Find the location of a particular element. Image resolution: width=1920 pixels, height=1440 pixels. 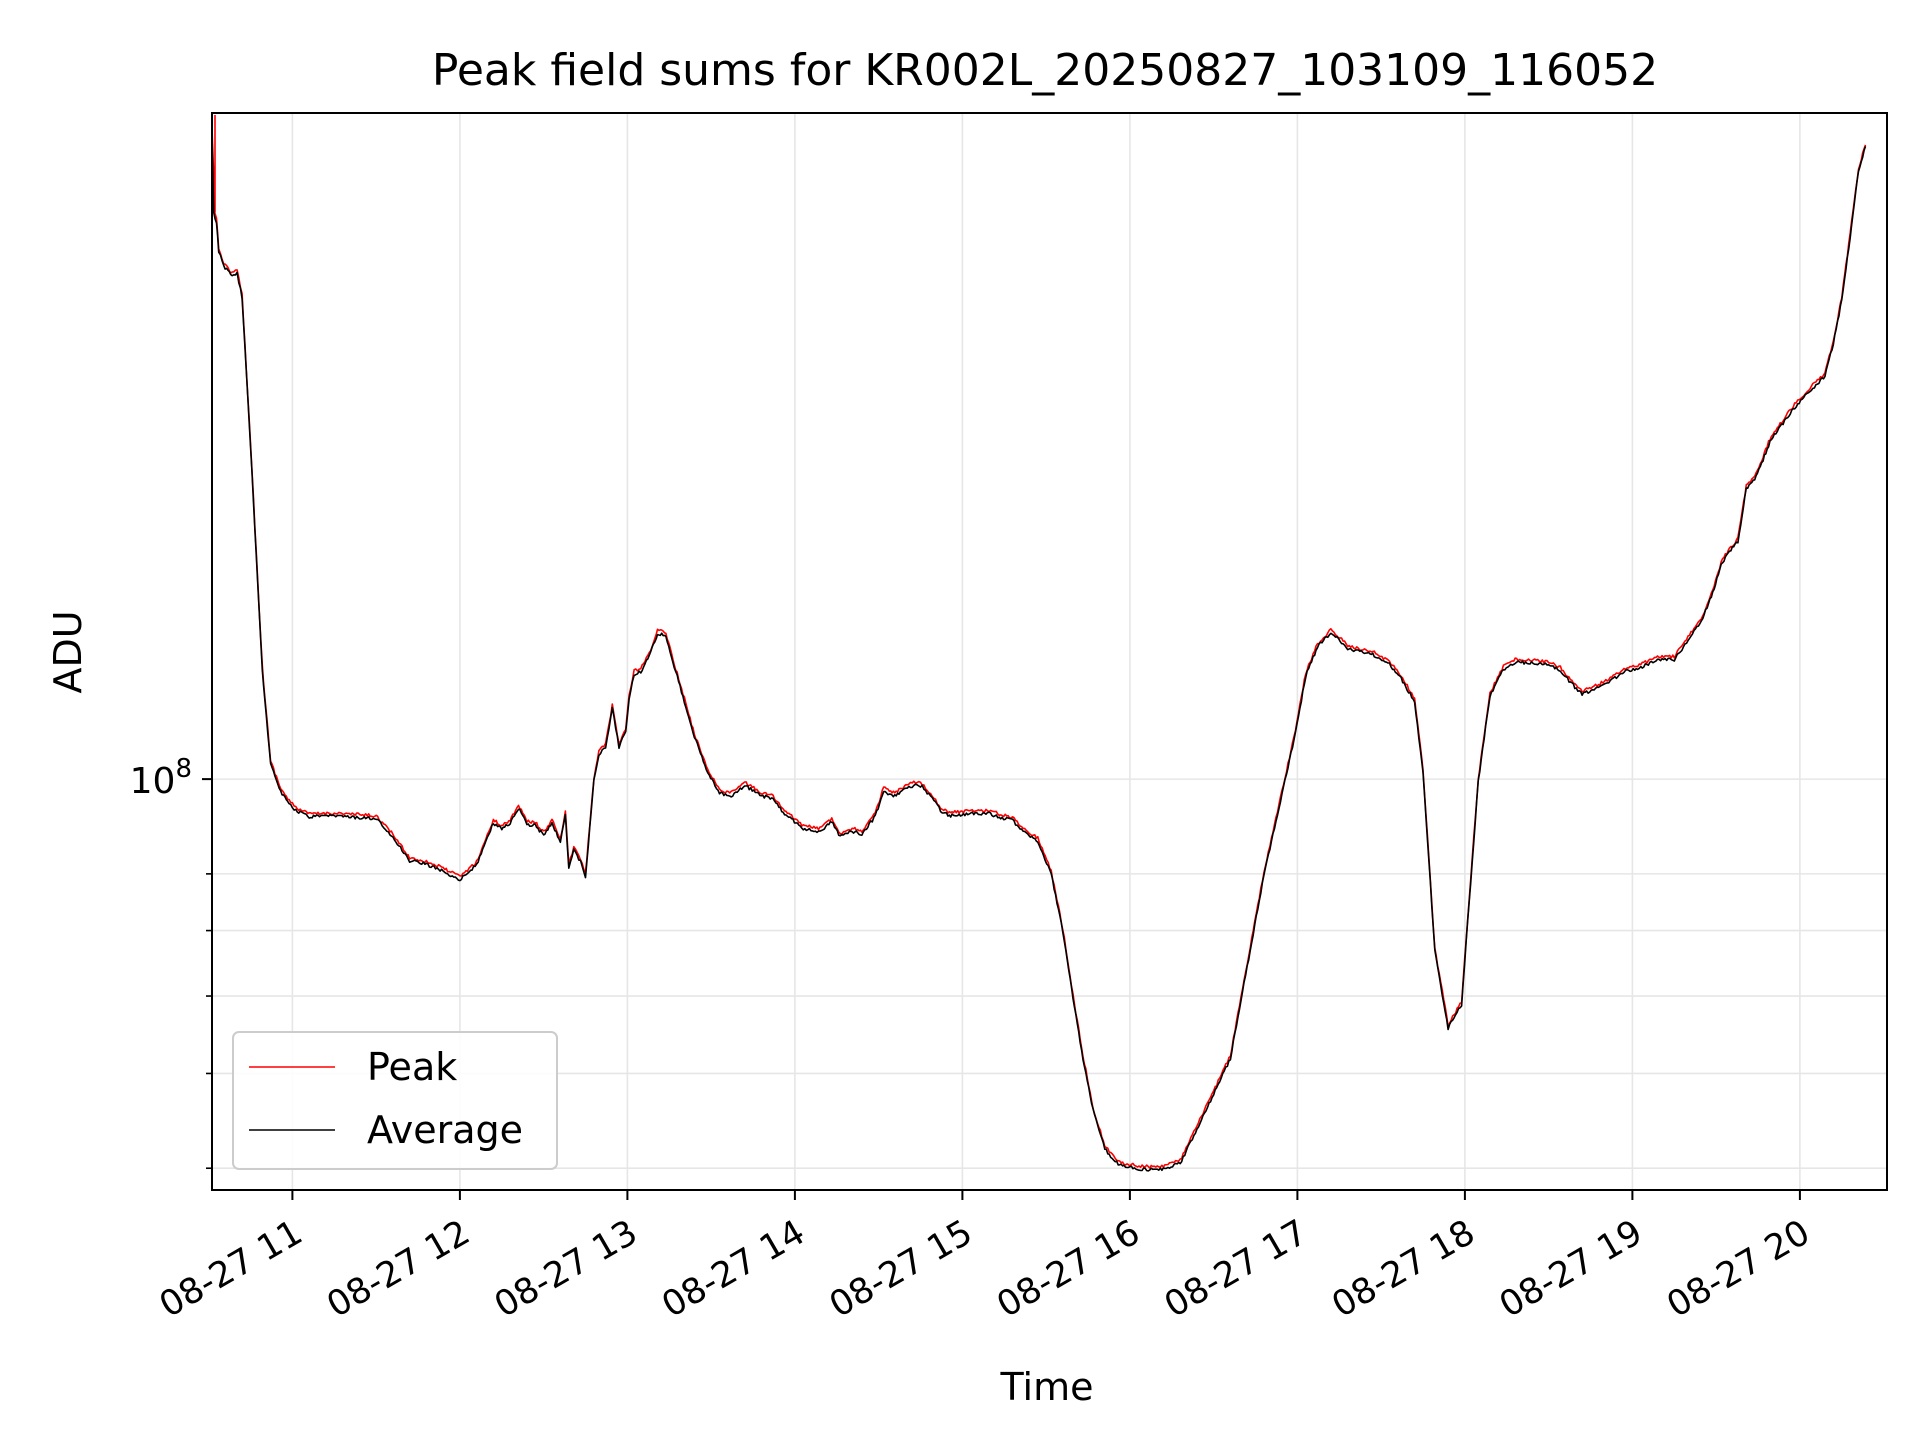

legend: Peak Average is located at coordinates (395, 1100).